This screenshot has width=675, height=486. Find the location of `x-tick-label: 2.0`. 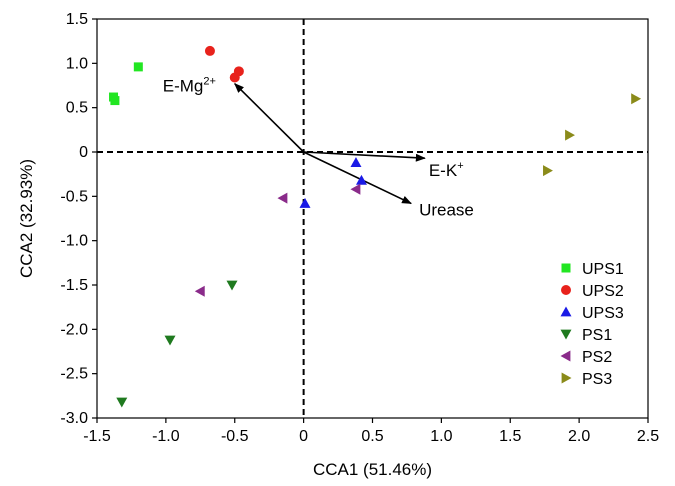

x-tick-label: 2.0 is located at coordinates (579, 436).